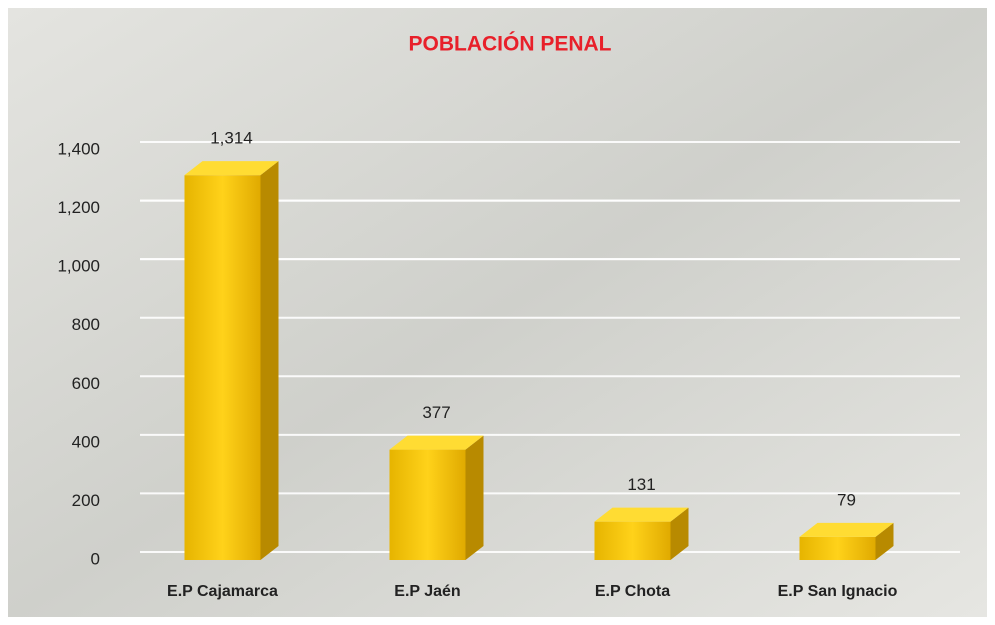 This screenshot has width=995, height=625. Describe the element at coordinates (838, 591) in the screenshot. I see `x-tick-label: E.P San Ignacio` at that location.